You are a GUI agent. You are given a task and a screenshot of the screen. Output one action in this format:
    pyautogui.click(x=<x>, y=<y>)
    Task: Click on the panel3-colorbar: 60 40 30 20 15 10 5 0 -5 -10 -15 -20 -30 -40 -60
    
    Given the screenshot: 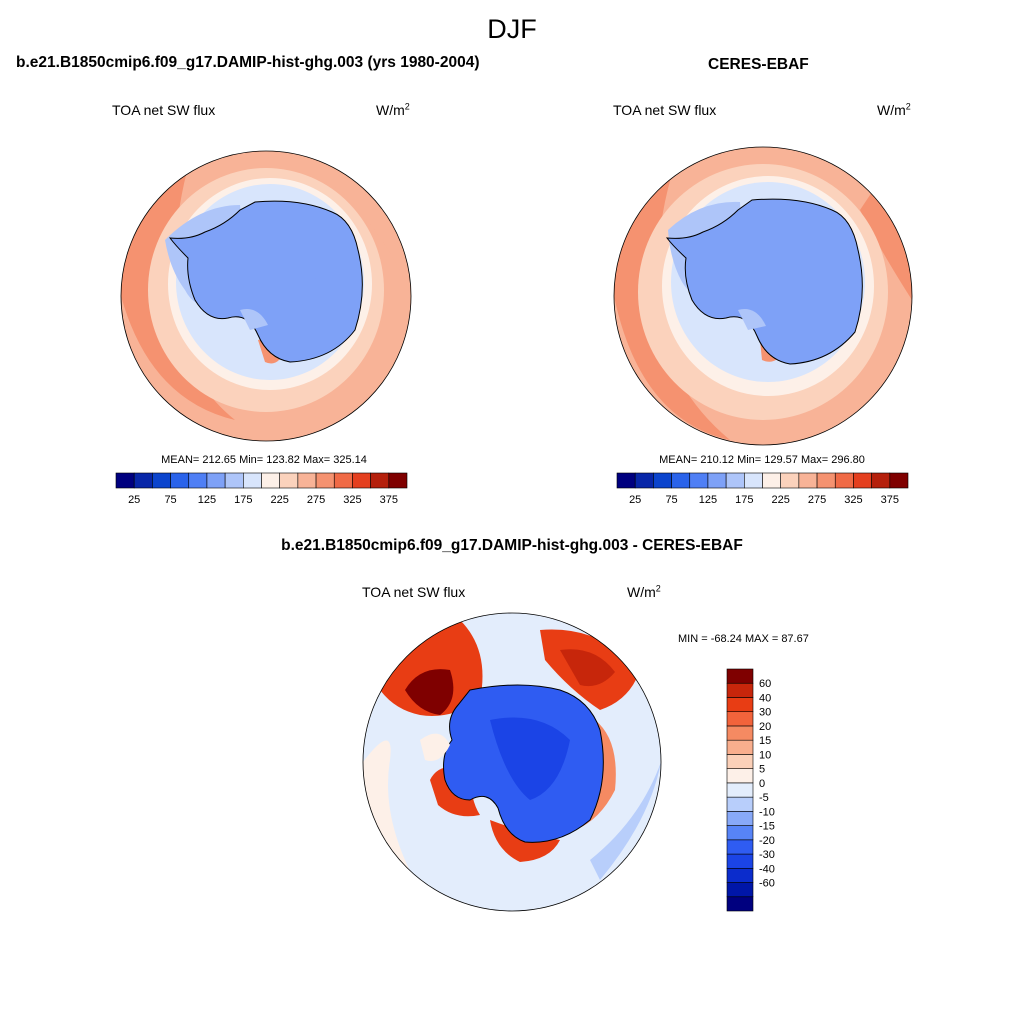 What is the action you would take?
    pyautogui.click(x=750, y=790)
    